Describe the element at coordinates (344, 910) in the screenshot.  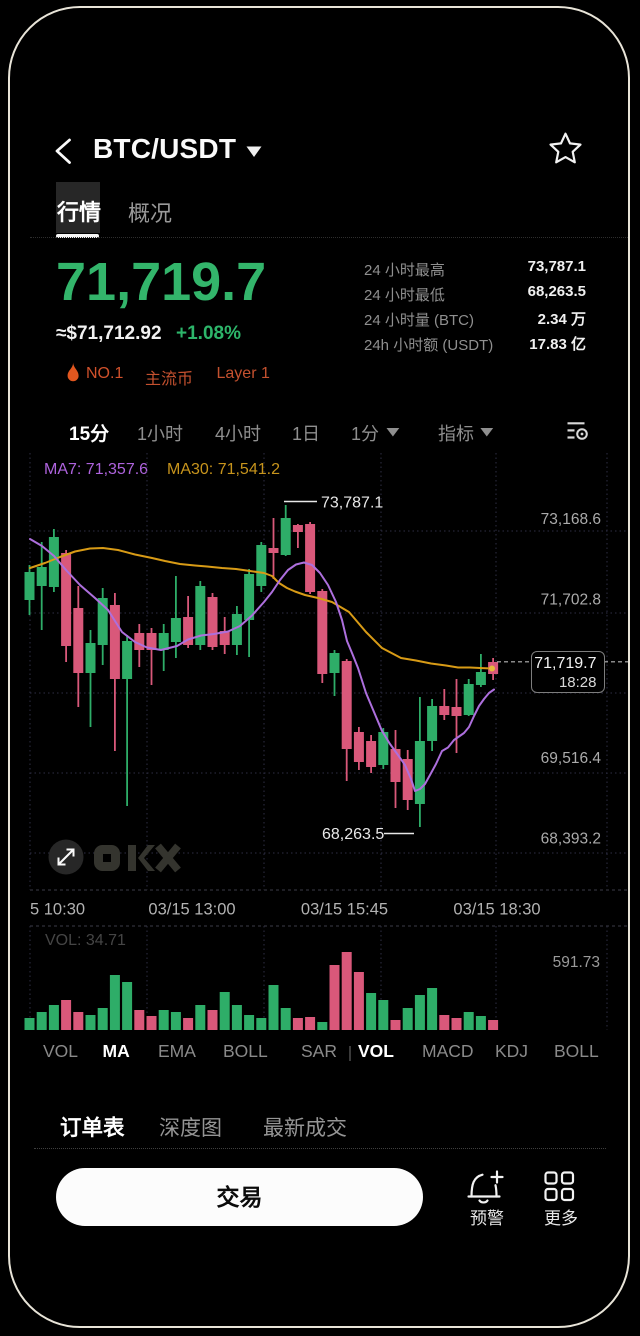
I see `svg-text: 03/15 15:45` at that location.